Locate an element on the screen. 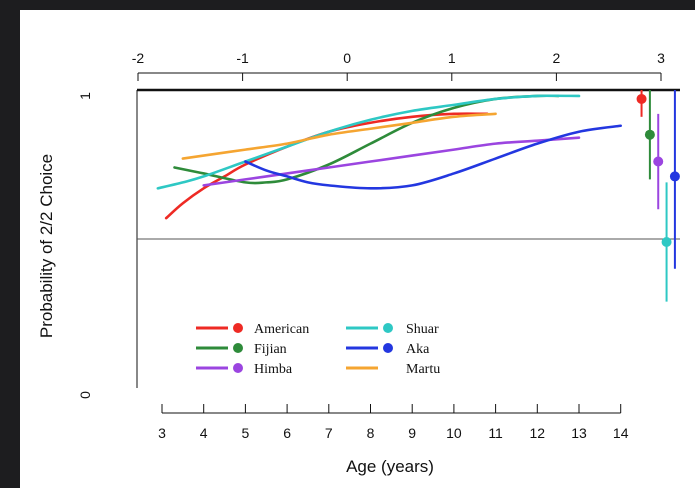 The height and width of the screenshot is (488, 695). x-axis-title: Age (years) is located at coordinates (390, 466).